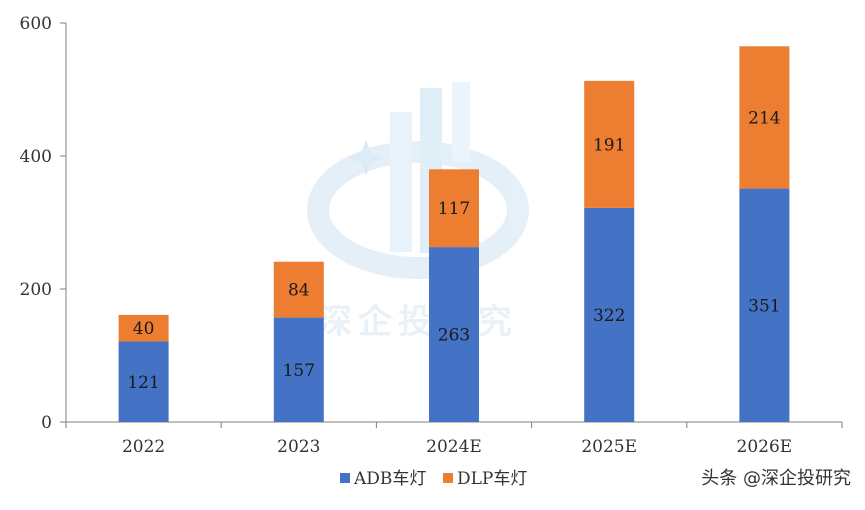 This screenshot has height=510, width=865. Describe the element at coordinates (418, 212) in the screenshot. I see `watermark-logo-icon: 深企投研究` at that location.